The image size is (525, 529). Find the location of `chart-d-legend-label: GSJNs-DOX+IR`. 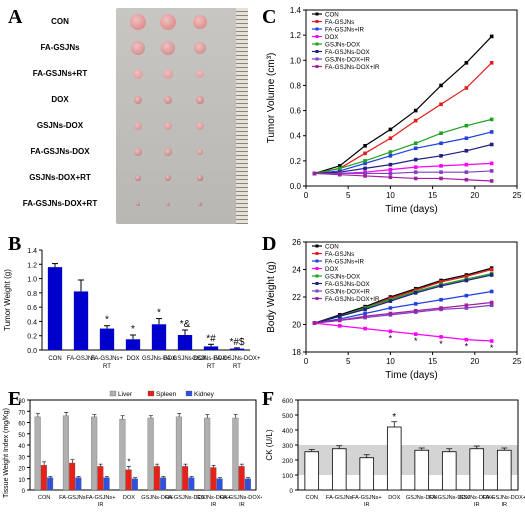

chart-d-legend-label: GSJNs-DOX+IR is located at coordinates (347, 292).